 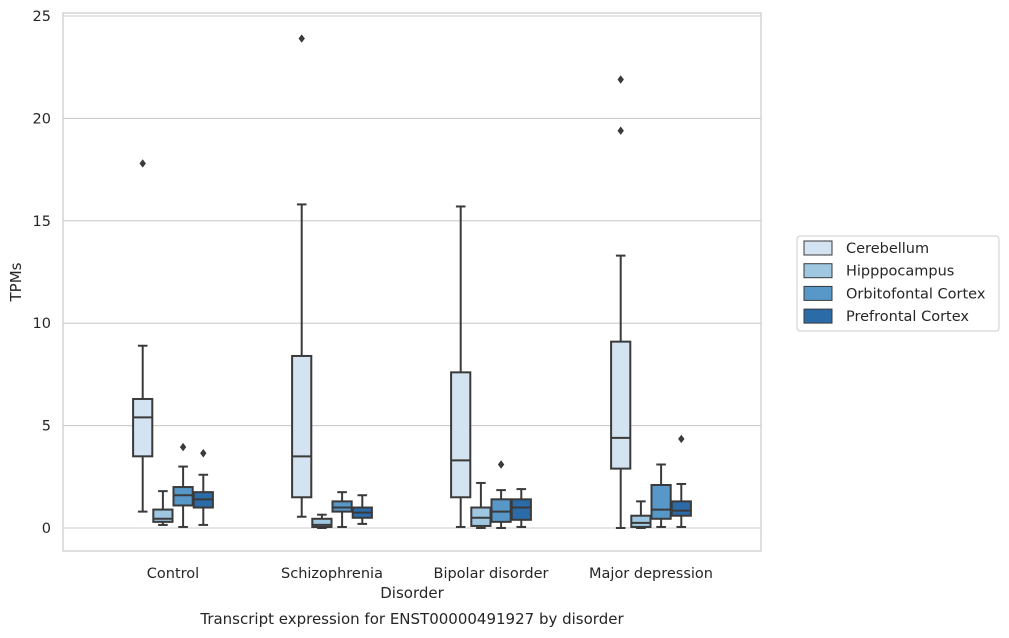 What do you see at coordinates (900, 272) in the screenshot?
I see `legend-label: Hipppocampus` at bounding box center [900, 272].